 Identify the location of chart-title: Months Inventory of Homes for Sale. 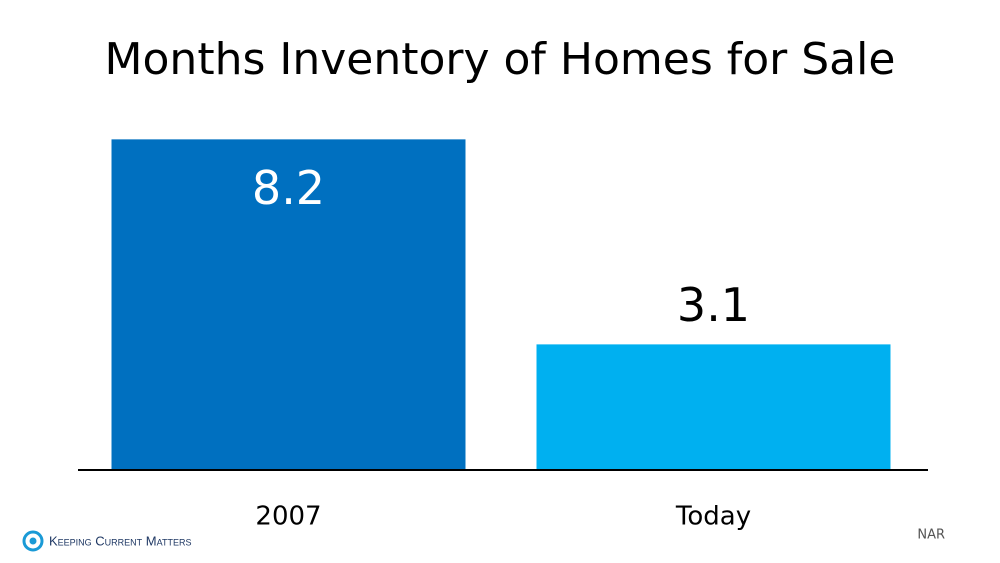
(500, 59).